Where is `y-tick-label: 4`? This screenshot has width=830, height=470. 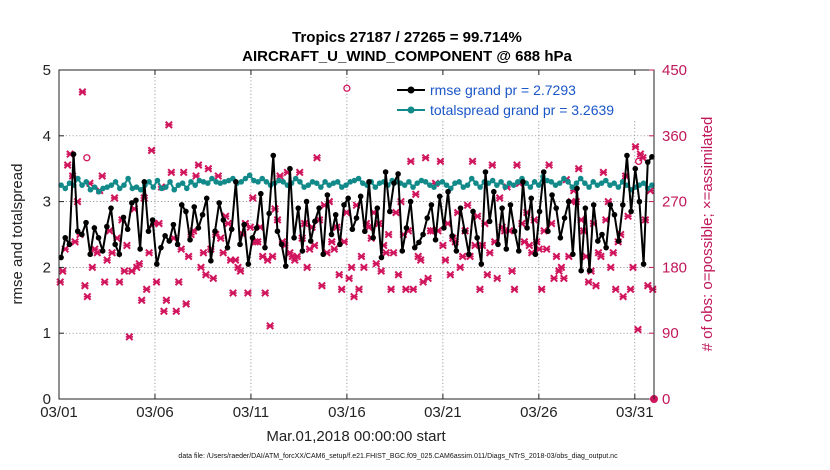 y-tick-label: 4 is located at coordinates (47, 136).